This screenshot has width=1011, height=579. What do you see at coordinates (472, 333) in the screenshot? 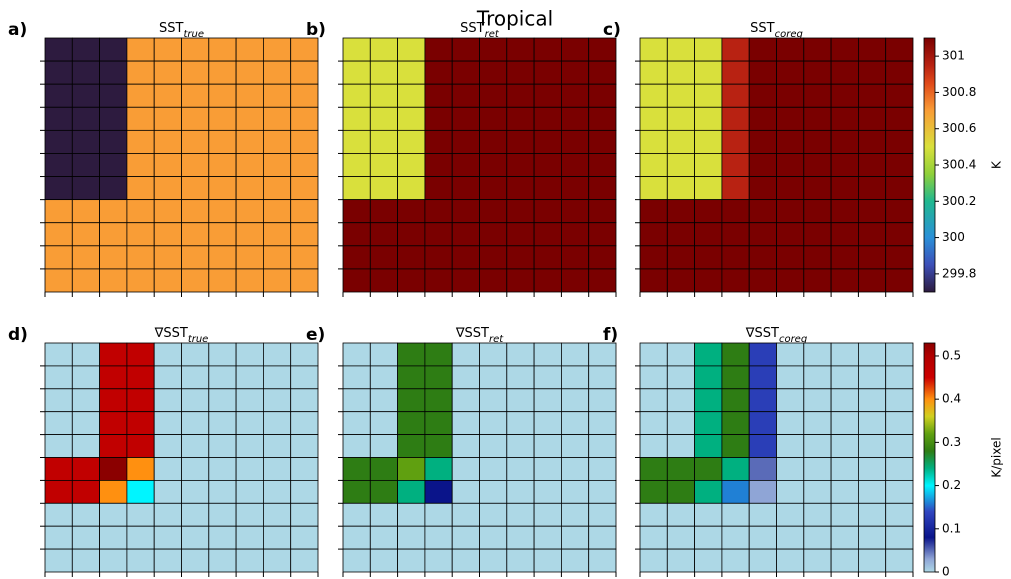
I see `title-main: ∇SST` at bounding box center [472, 333].